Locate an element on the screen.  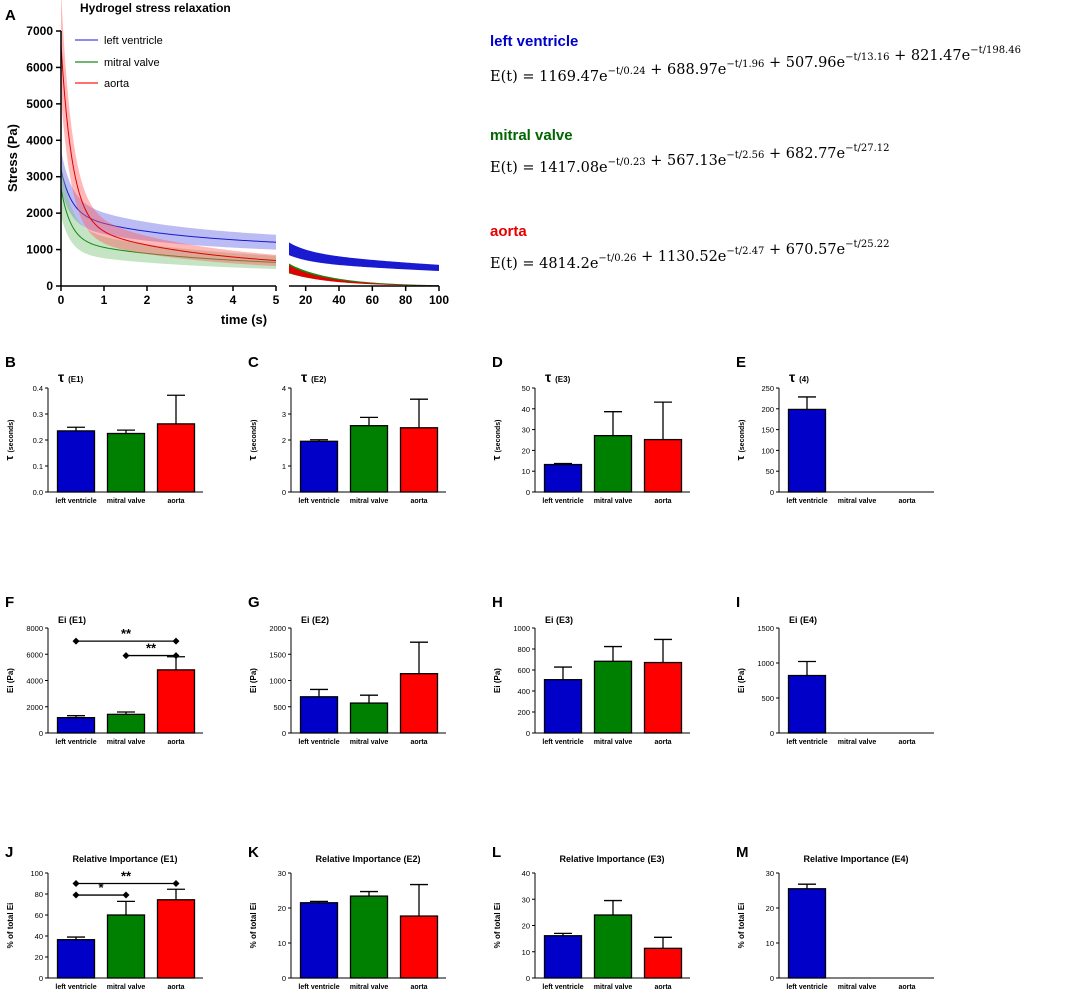
y-tick-label: 40 is located at coordinates (526, 873).